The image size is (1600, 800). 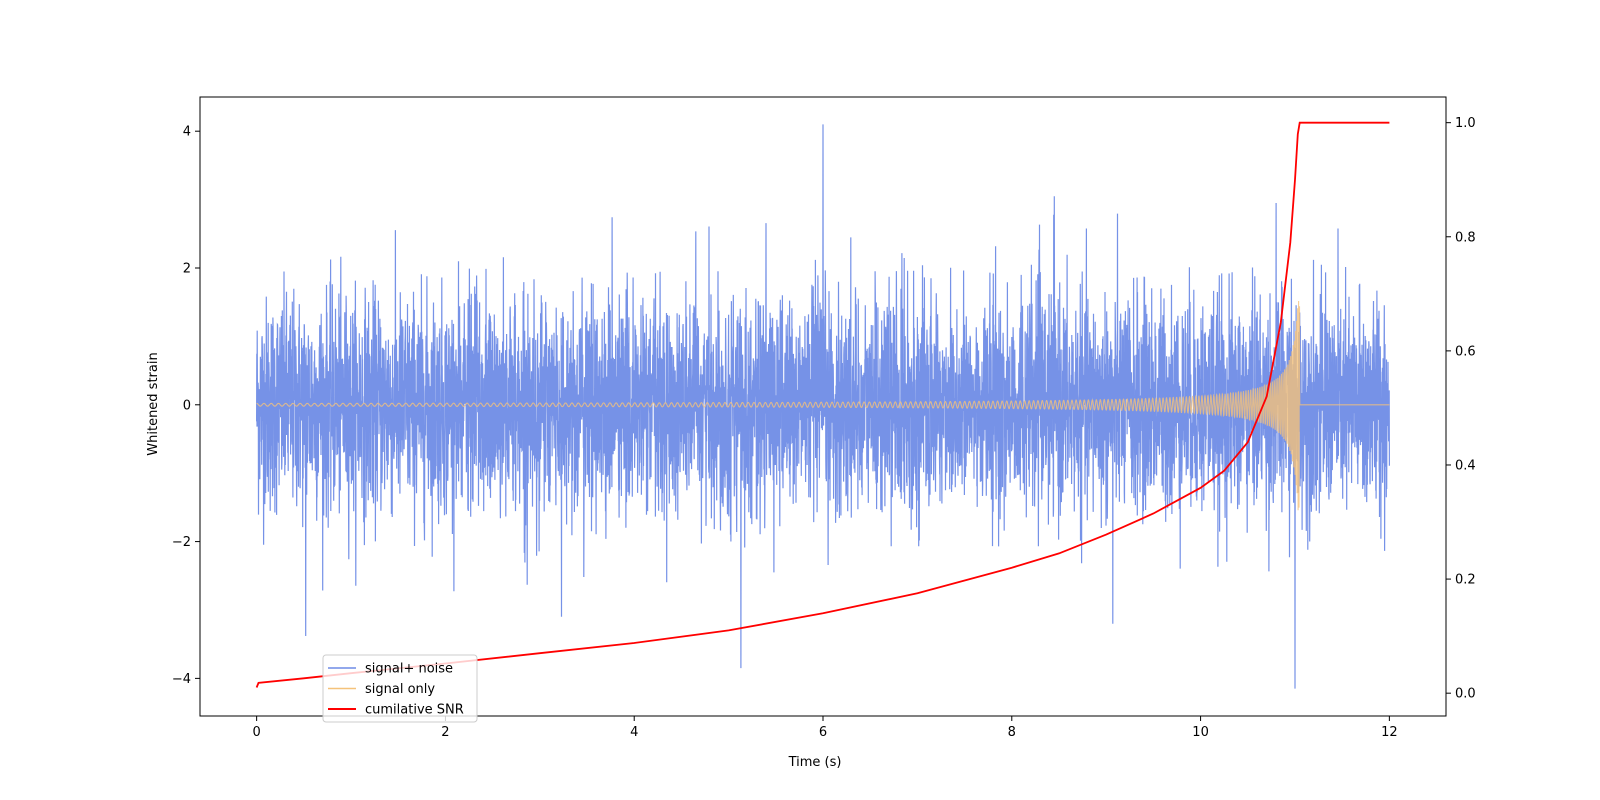 I want to click on y-tick-label-right: 0.0, so click(x=1465, y=694).